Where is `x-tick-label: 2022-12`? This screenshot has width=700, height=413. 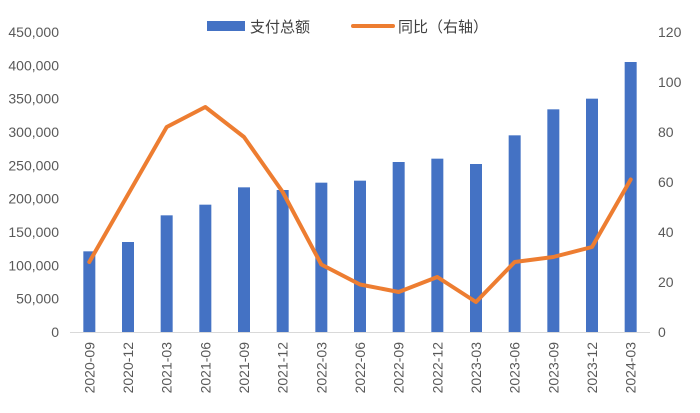
x-tick-label: 2022-12 is located at coordinates (437, 368).